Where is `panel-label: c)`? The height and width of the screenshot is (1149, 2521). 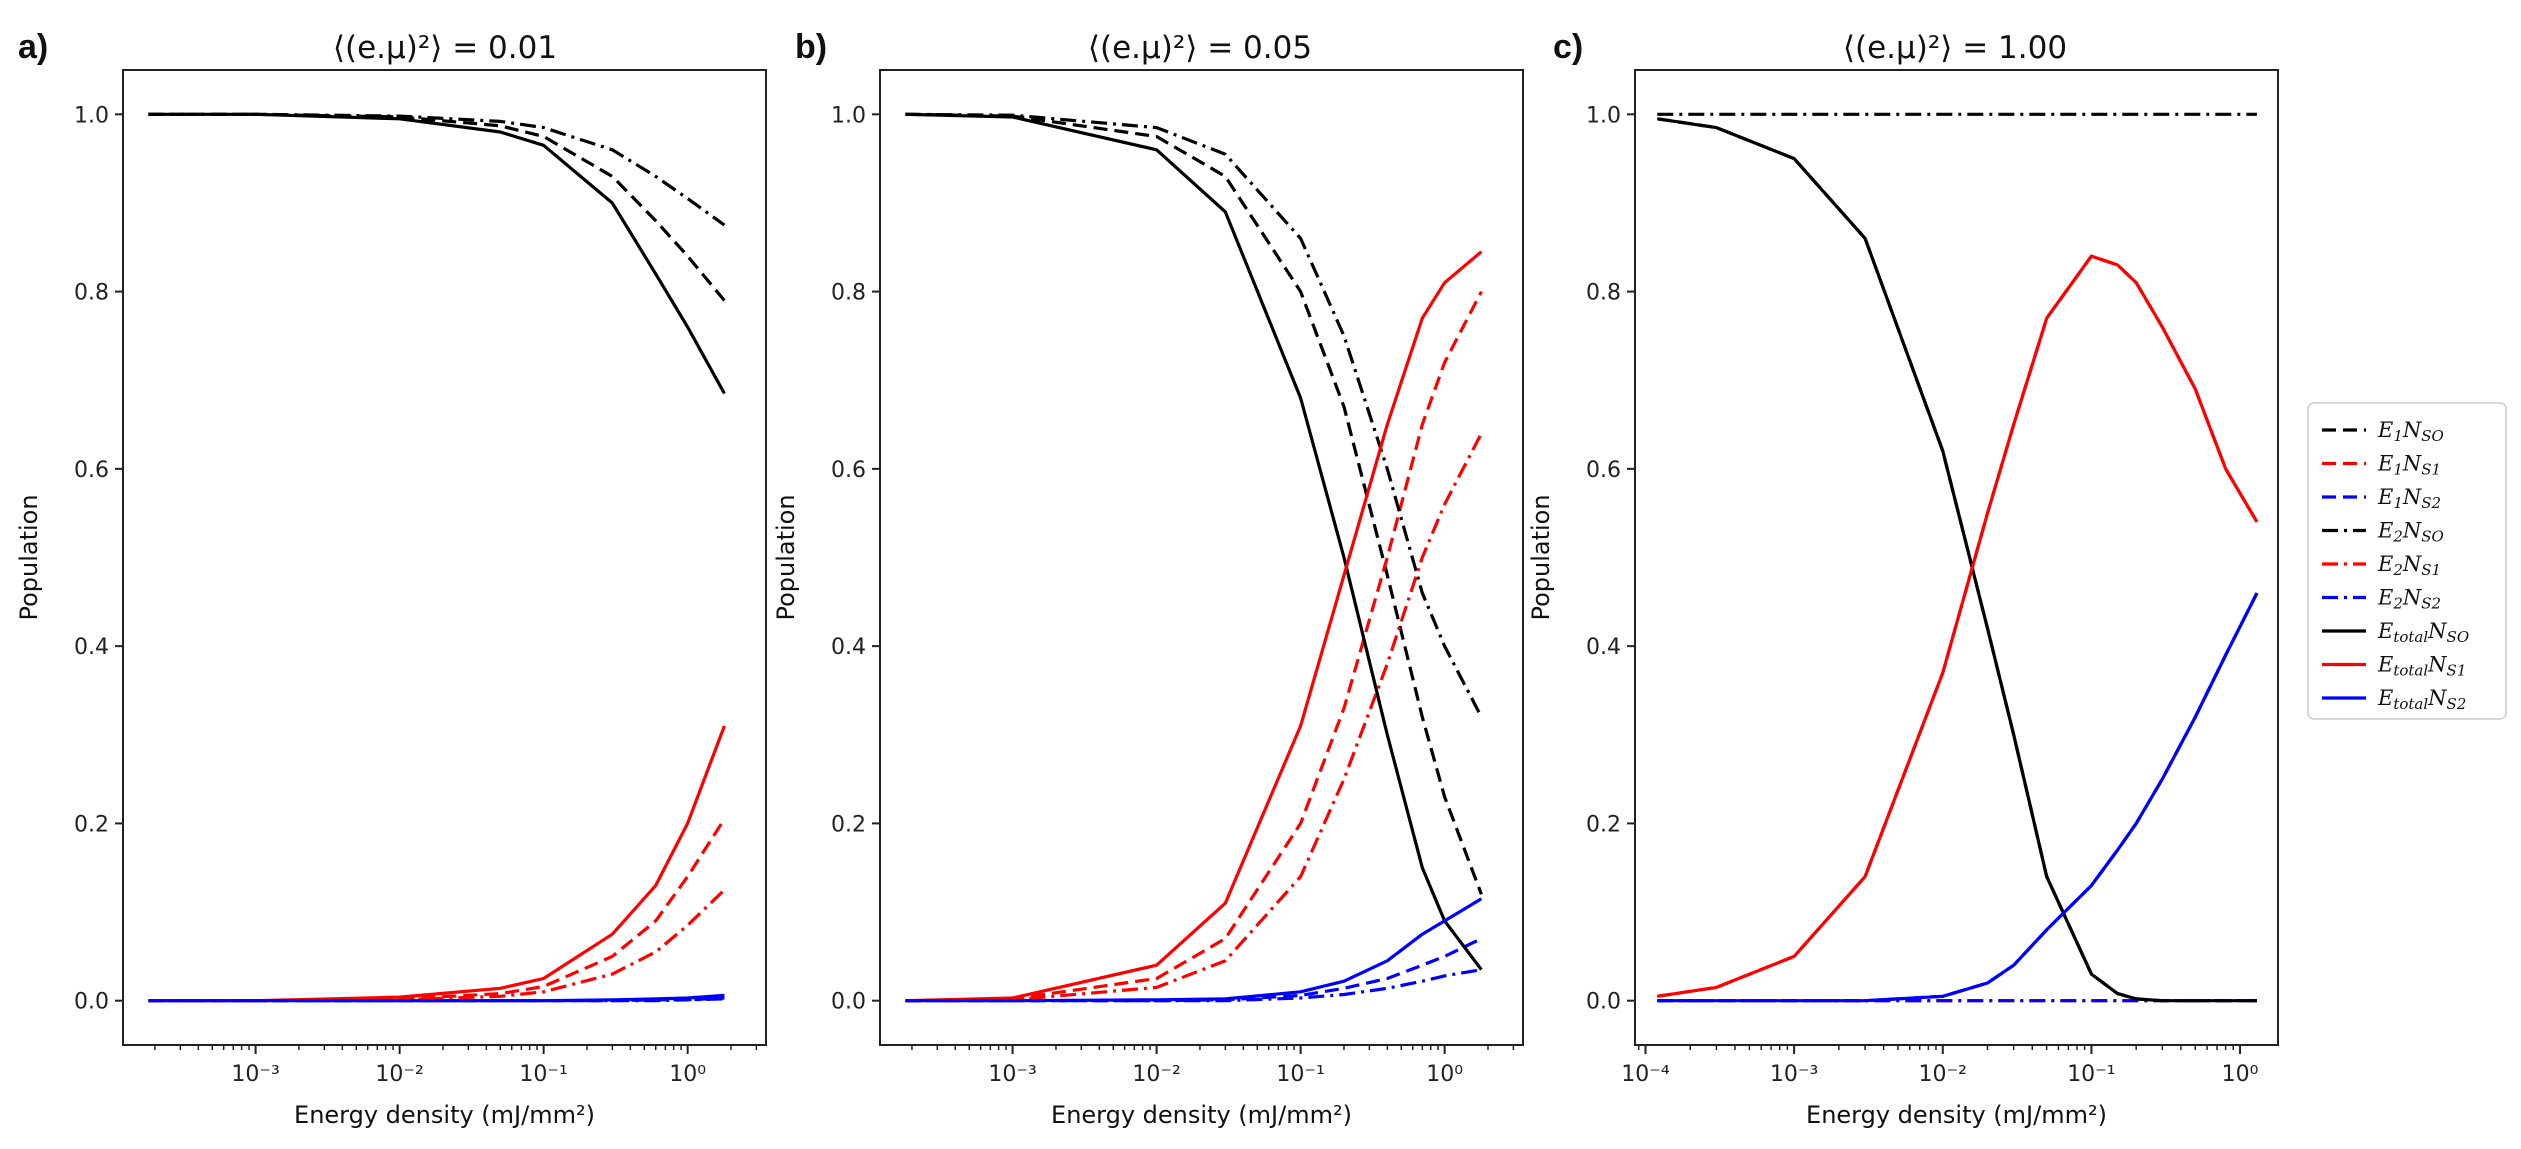
panel-label: c) is located at coordinates (1568, 47).